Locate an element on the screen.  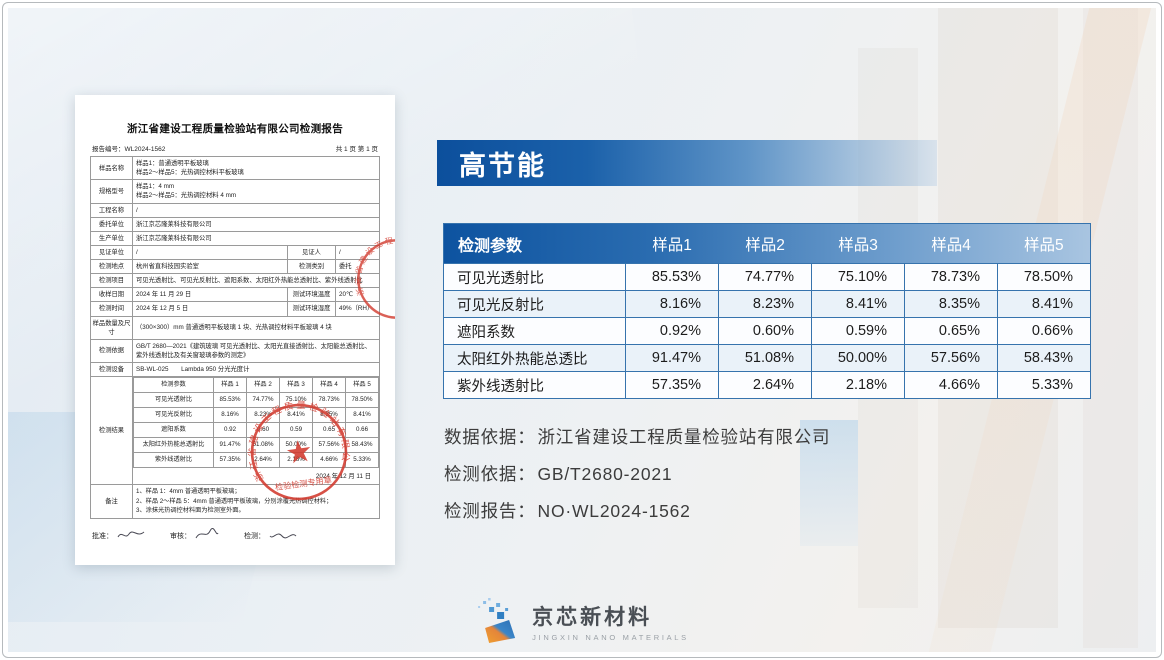
field-label: 检测依据 is located at coordinates (111, 351).